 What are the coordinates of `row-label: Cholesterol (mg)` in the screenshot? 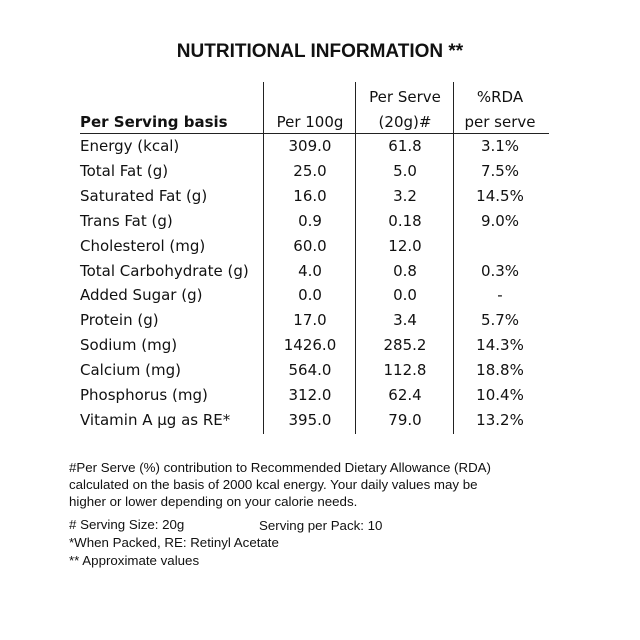 It's located at (143, 245).